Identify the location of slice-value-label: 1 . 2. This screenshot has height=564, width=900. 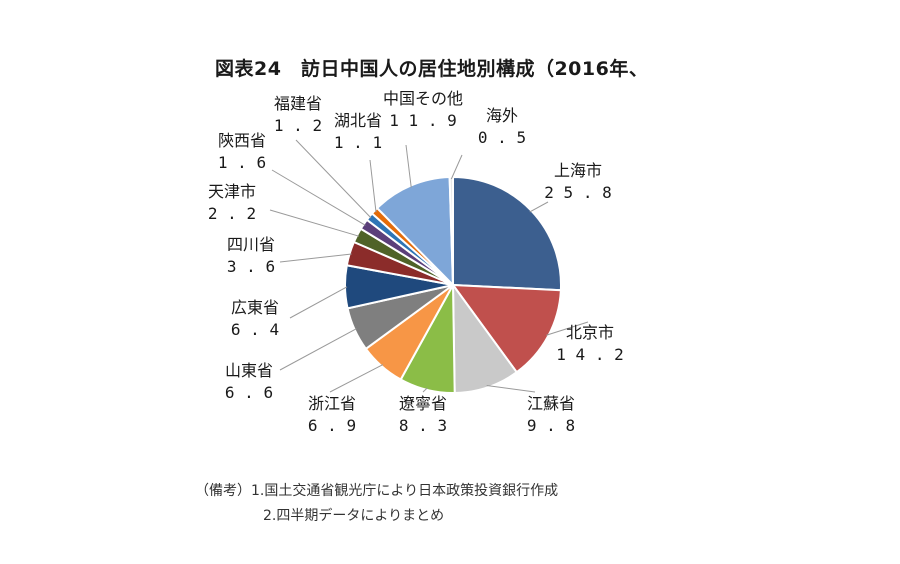
(298, 125).